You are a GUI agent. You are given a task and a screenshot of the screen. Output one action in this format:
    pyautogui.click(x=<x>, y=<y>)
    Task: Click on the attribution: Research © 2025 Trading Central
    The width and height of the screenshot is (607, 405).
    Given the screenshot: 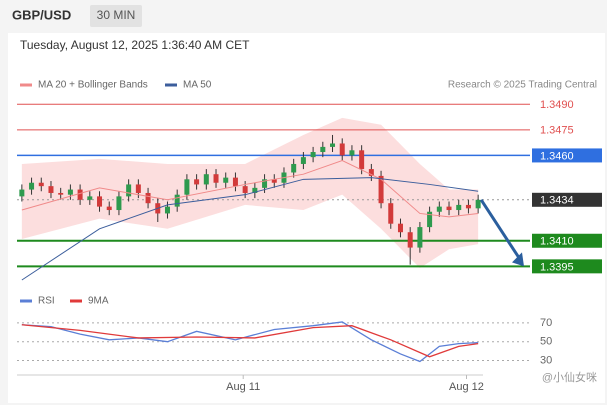 What is the action you would take?
    pyautogui.click(x=522, y=85)
    